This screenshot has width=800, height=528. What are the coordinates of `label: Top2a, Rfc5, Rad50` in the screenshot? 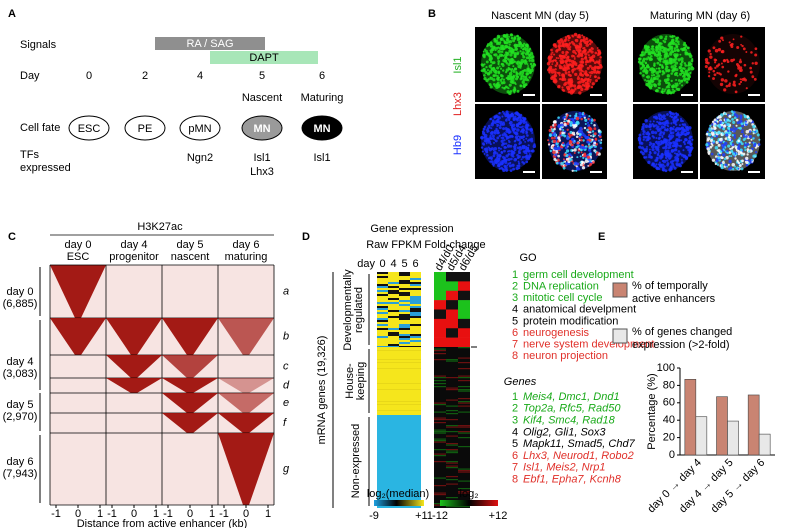 It's located at (572, 409).